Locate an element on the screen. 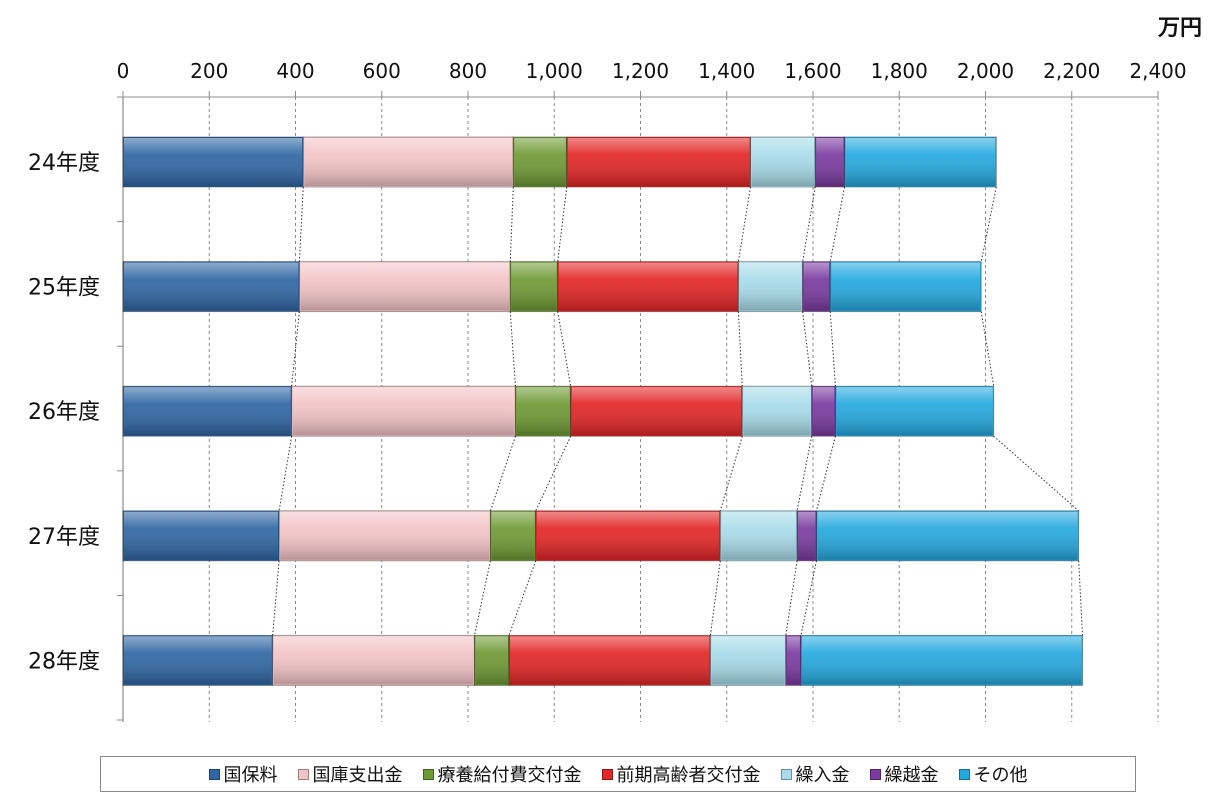 The width and height of the screenshot is (1208, 799). x-tick-label: 1,200 is located at coordinates (640, 71).